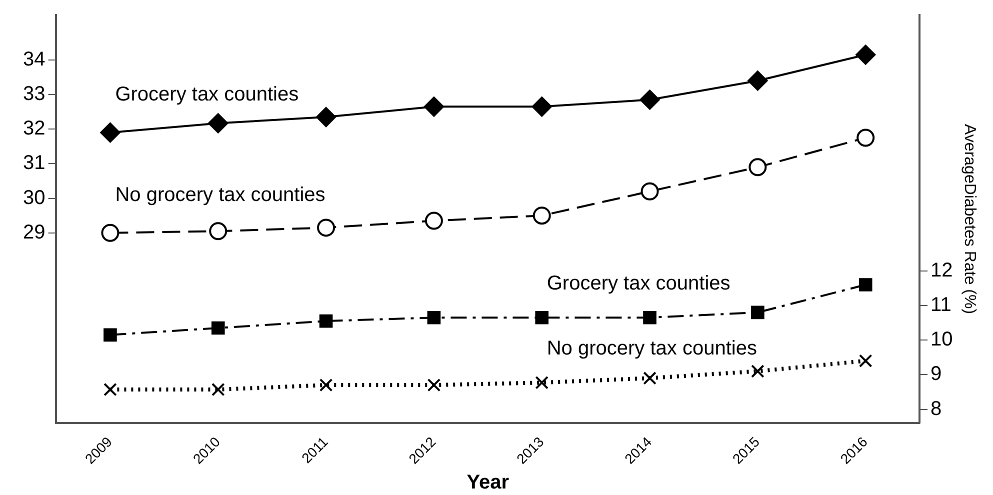 This screenshot has height=495, width=993. What do you see at coordinates (936, 374) in the screenshot?
I see `y2-tick-label: 9` at bounding box center [936, 374].